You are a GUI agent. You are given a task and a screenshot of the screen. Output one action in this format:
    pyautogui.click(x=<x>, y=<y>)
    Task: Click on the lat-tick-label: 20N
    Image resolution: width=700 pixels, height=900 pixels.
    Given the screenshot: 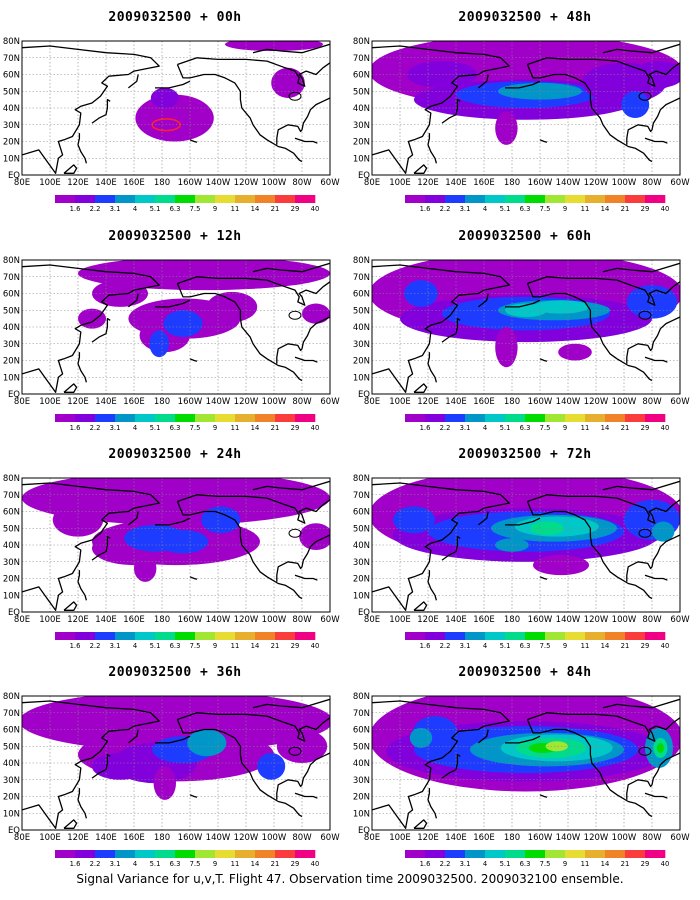 What is the action you would take?
    pyautogui.click(x=11, y=362)
    